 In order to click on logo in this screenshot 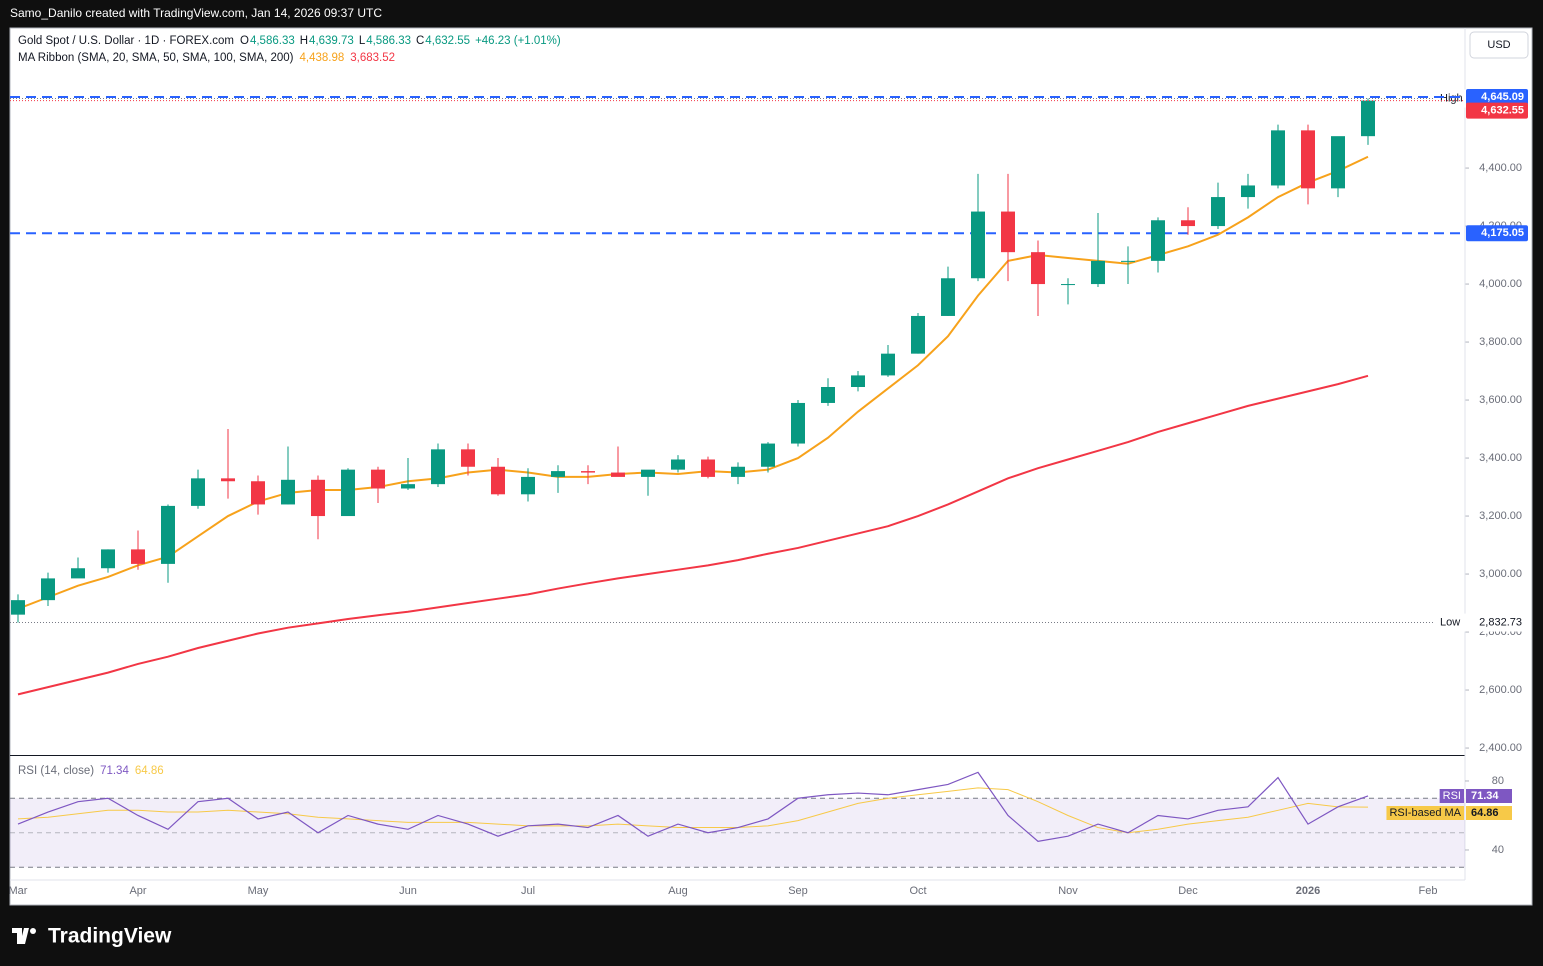, I will do `click(24, 936)`.